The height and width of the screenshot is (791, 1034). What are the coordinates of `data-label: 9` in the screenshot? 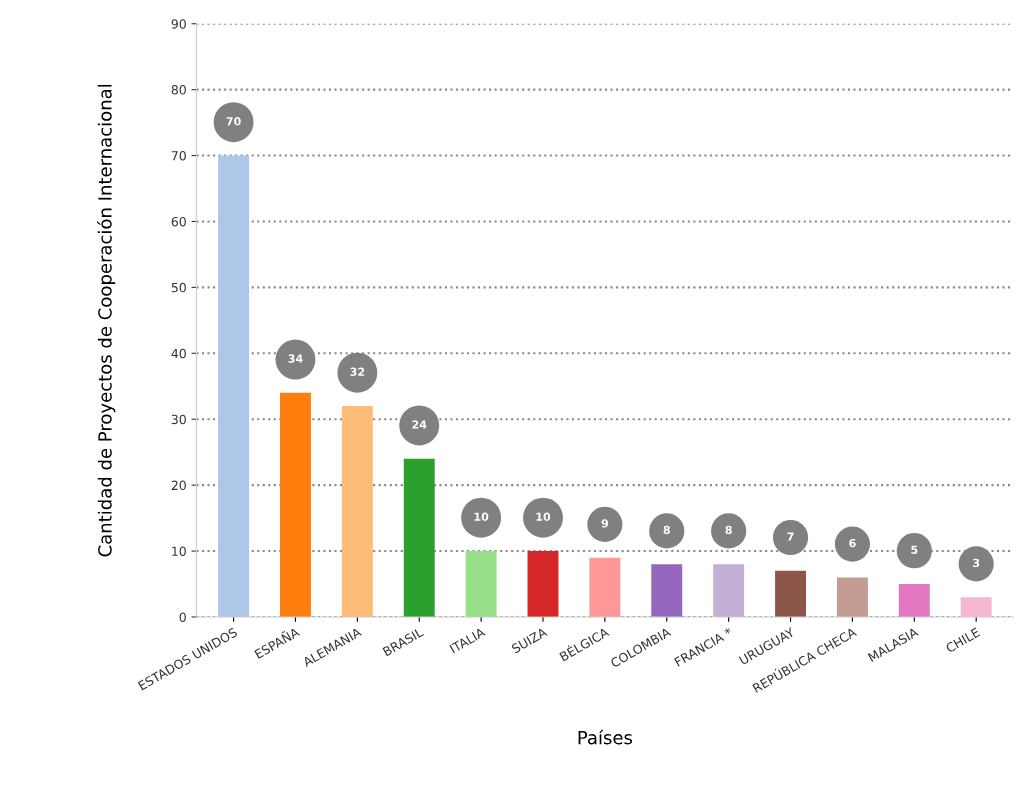 It's located at (605, 523).